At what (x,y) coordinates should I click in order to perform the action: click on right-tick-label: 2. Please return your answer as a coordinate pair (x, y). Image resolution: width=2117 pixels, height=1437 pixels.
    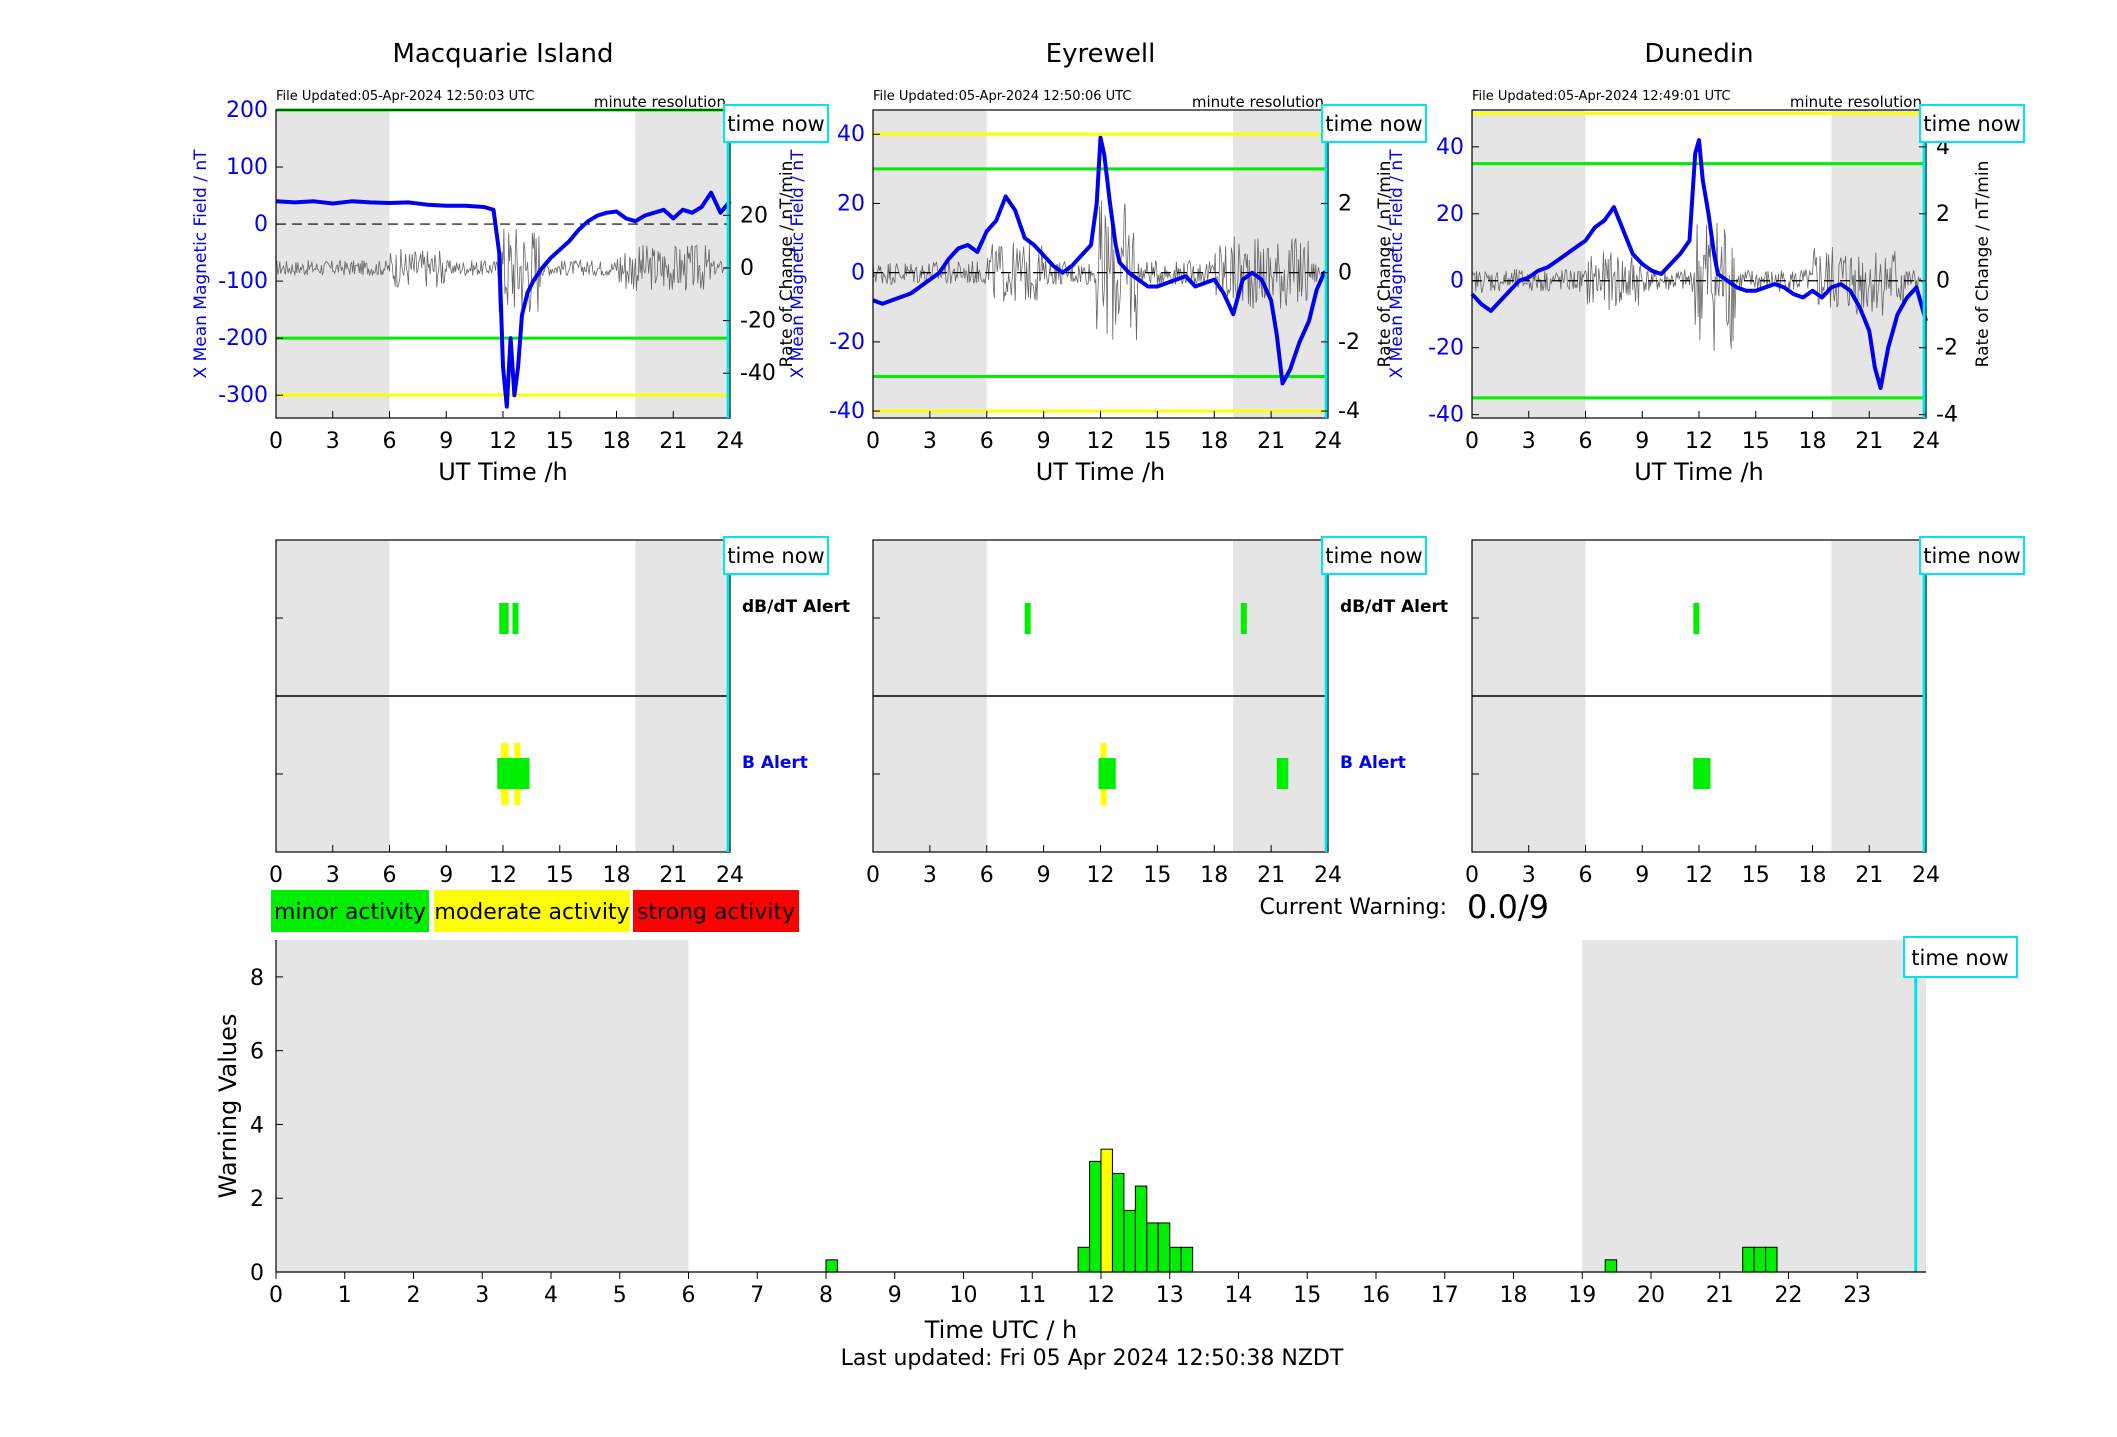
    Looking at the image, I should click on (1345, 203).